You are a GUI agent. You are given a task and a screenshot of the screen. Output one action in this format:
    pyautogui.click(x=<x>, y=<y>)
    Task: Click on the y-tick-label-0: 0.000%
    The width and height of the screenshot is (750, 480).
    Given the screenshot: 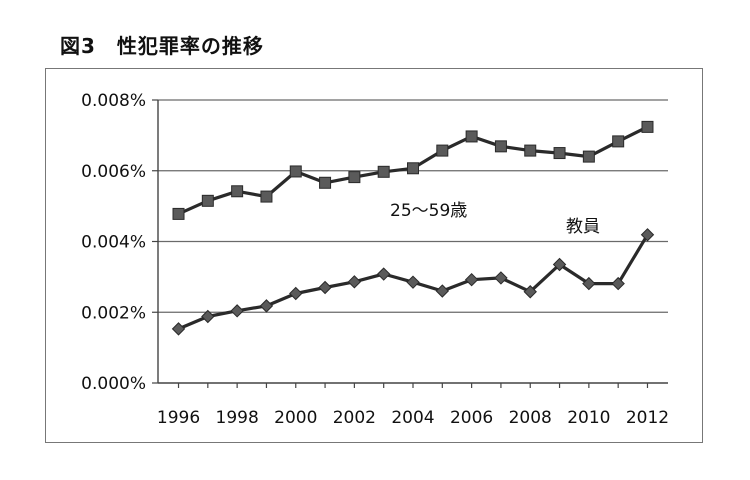 What is the action you would take?
    pyautogui.click(x=113, y=384)
    